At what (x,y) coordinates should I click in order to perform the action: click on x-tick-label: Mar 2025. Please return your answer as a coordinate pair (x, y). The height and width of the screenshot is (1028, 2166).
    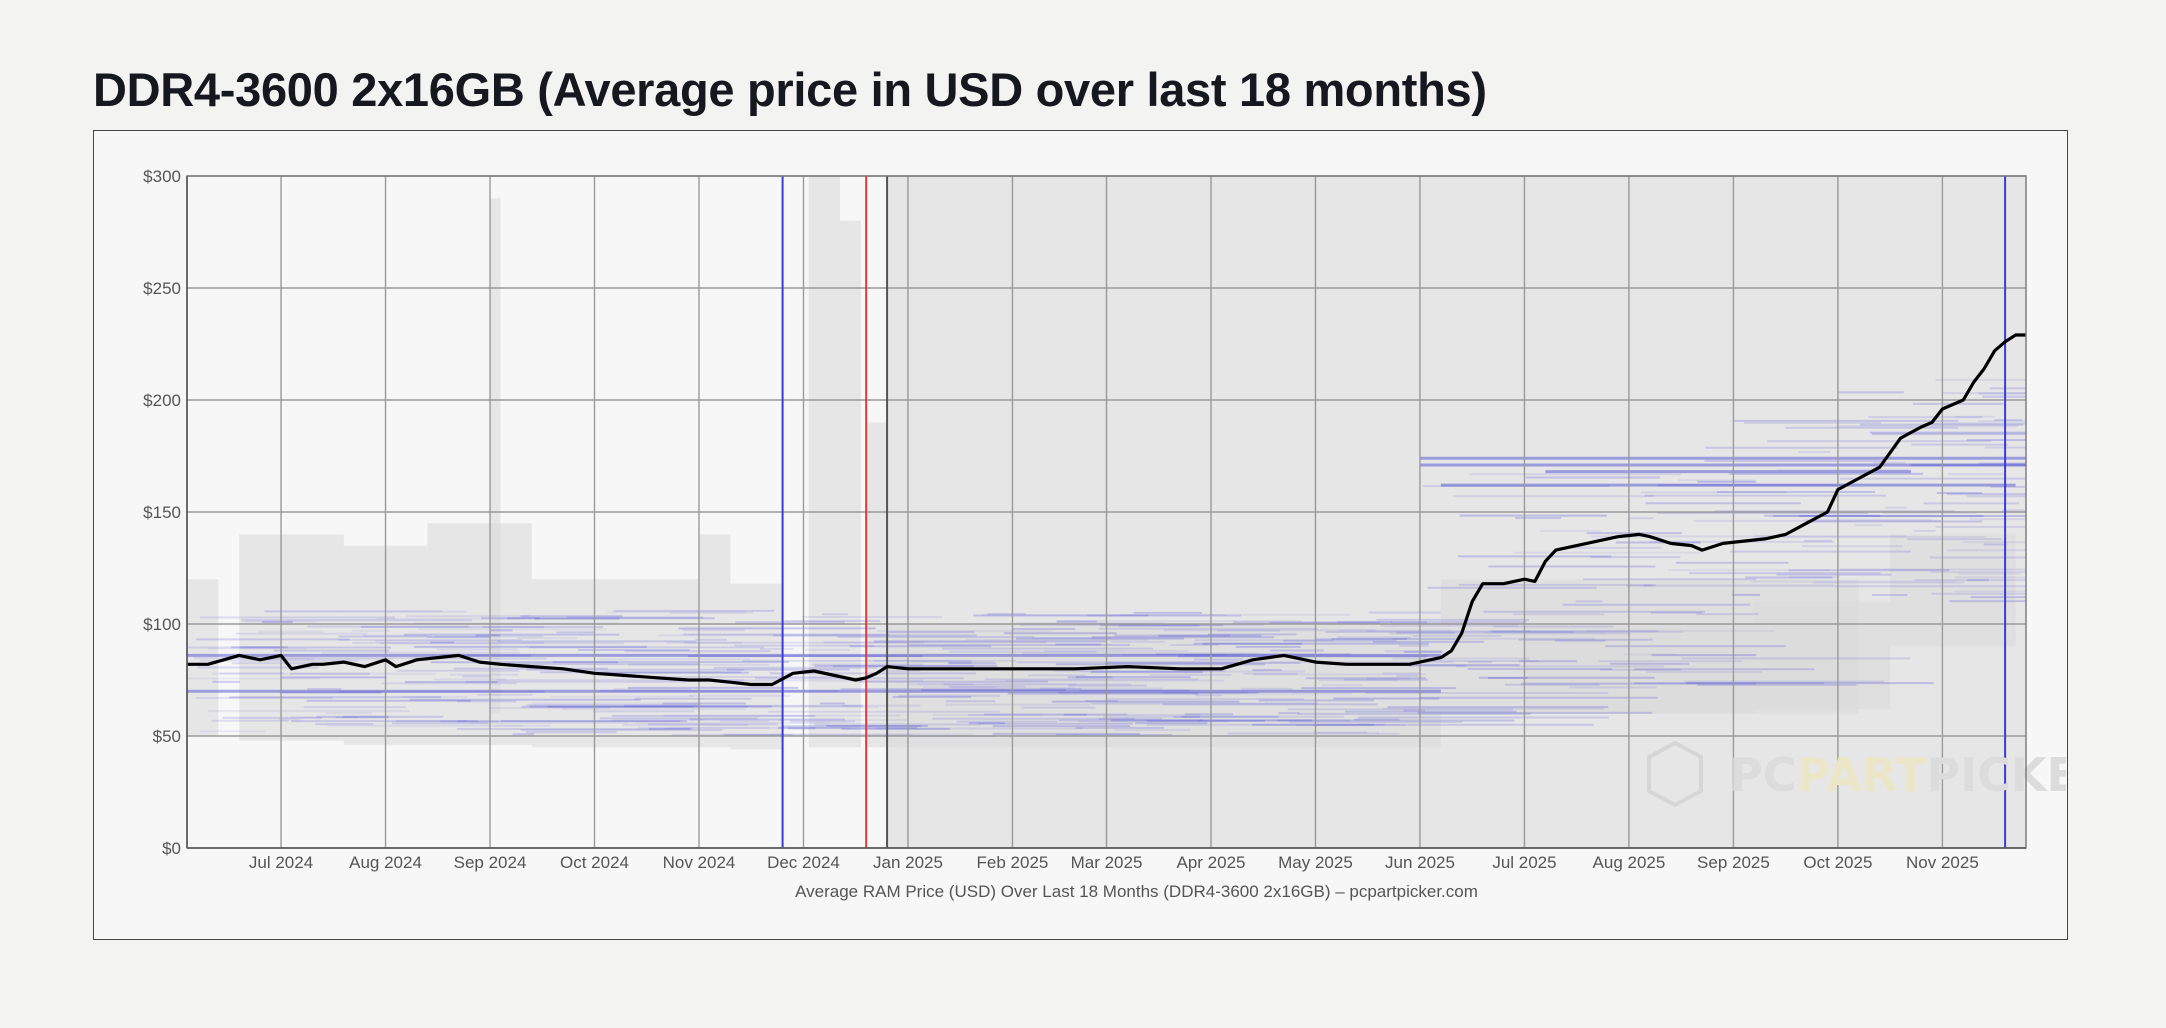
    Looking at the image, I should click on (1107, 862).